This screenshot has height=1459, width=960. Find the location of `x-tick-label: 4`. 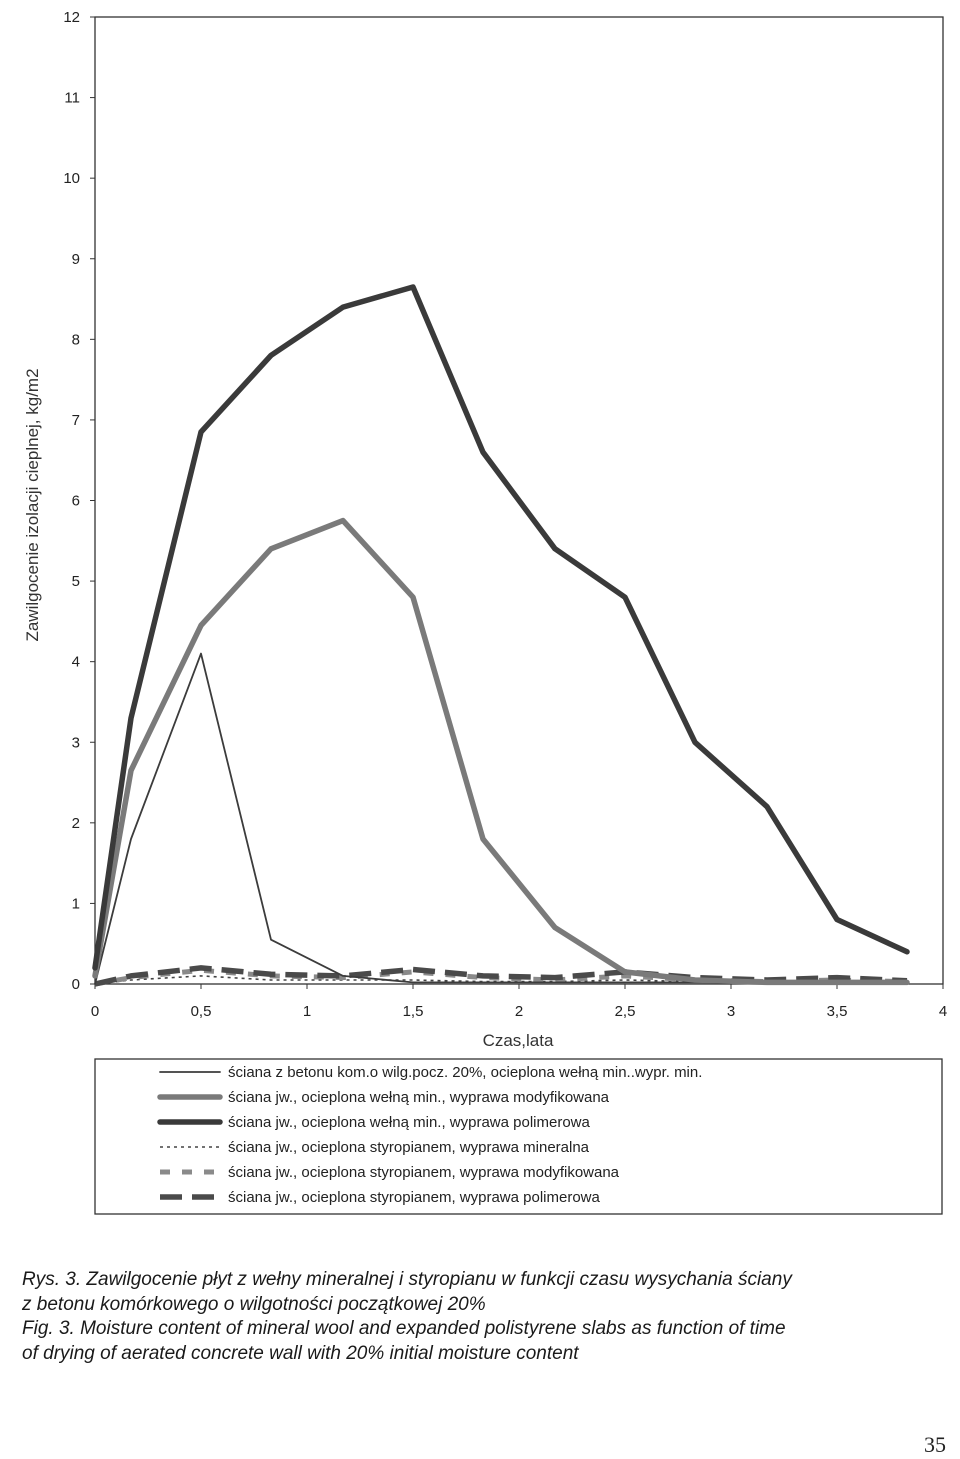

x-tick-label: 4 is located at coordinates (943, 1011).